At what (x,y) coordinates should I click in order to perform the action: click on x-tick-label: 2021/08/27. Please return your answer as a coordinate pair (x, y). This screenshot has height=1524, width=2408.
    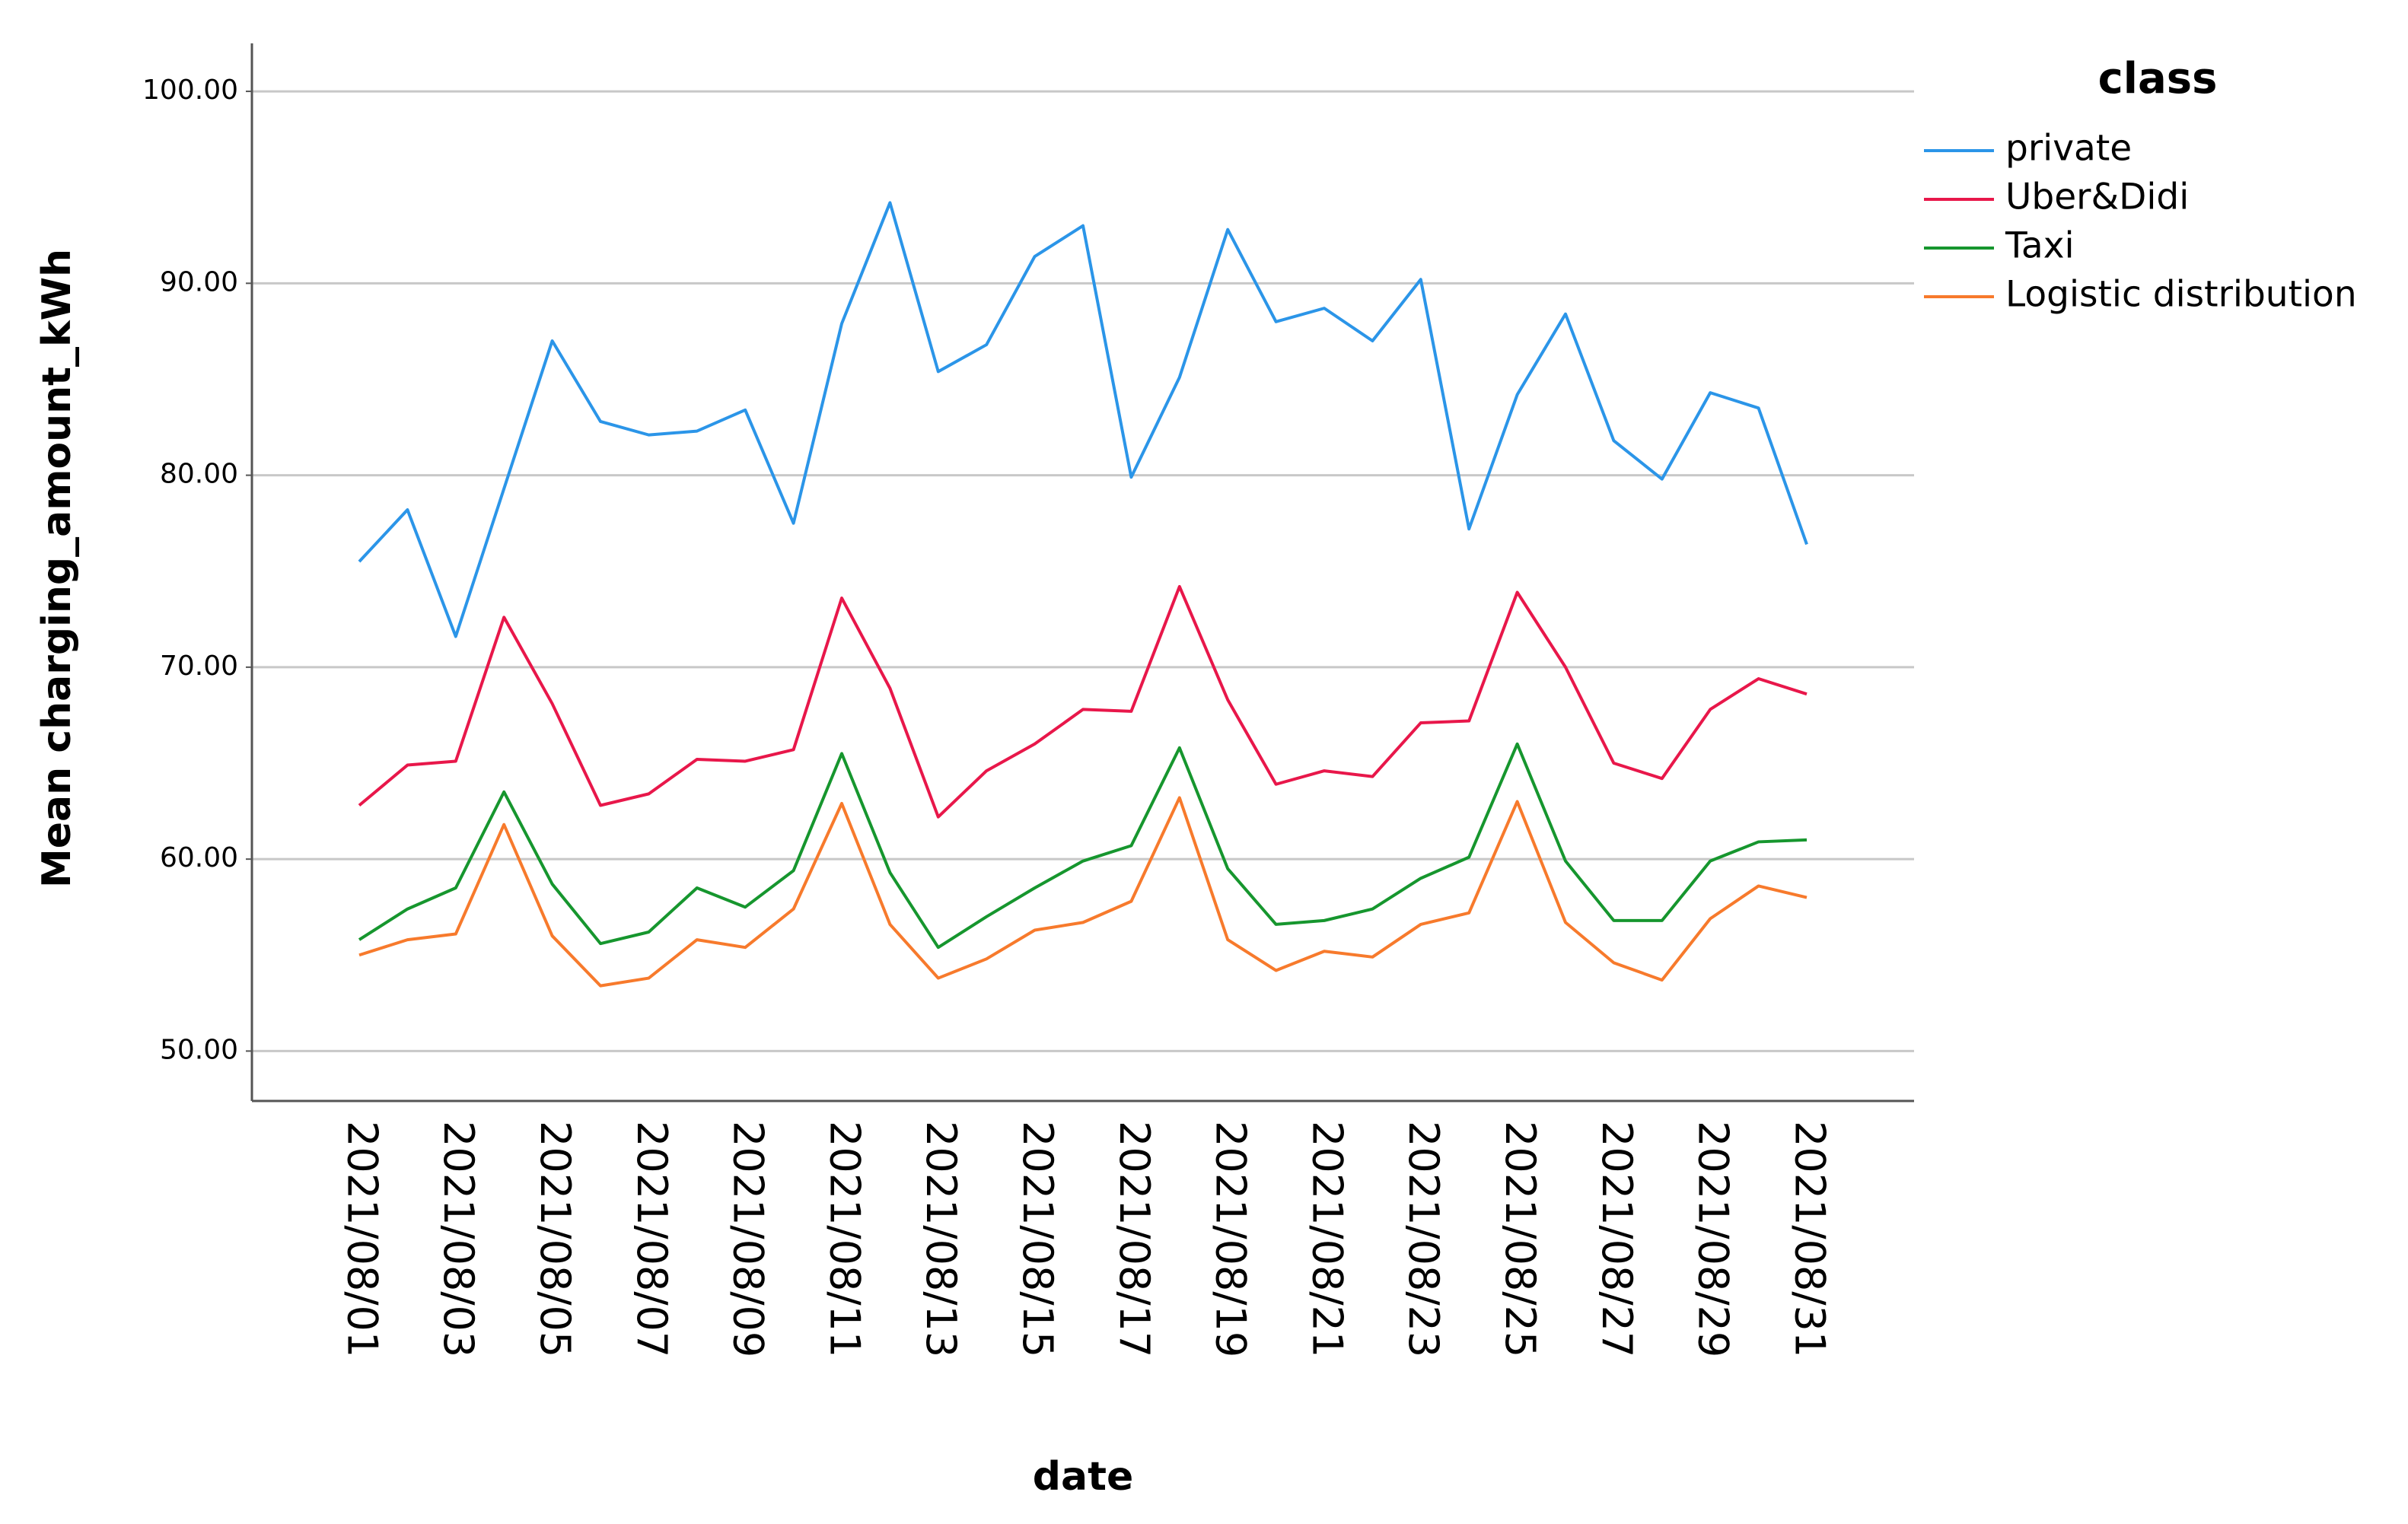
    Looking at the image, I should click on (1617, 1239).